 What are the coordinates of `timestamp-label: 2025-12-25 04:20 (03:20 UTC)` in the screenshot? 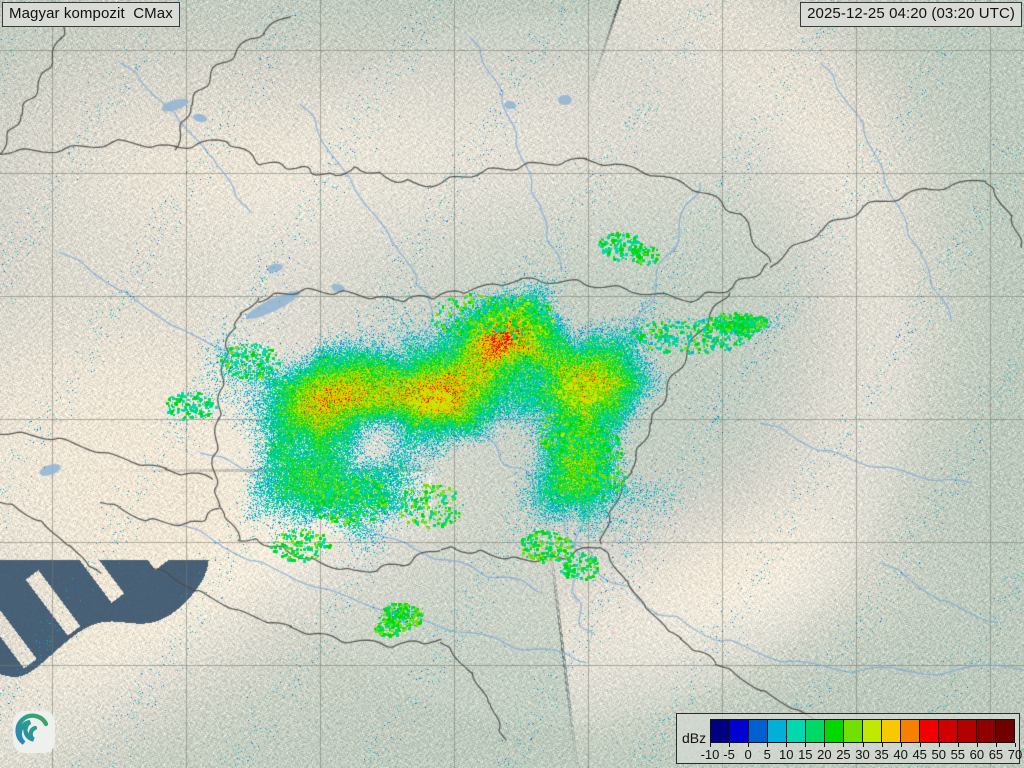 It's located at (911, 14).